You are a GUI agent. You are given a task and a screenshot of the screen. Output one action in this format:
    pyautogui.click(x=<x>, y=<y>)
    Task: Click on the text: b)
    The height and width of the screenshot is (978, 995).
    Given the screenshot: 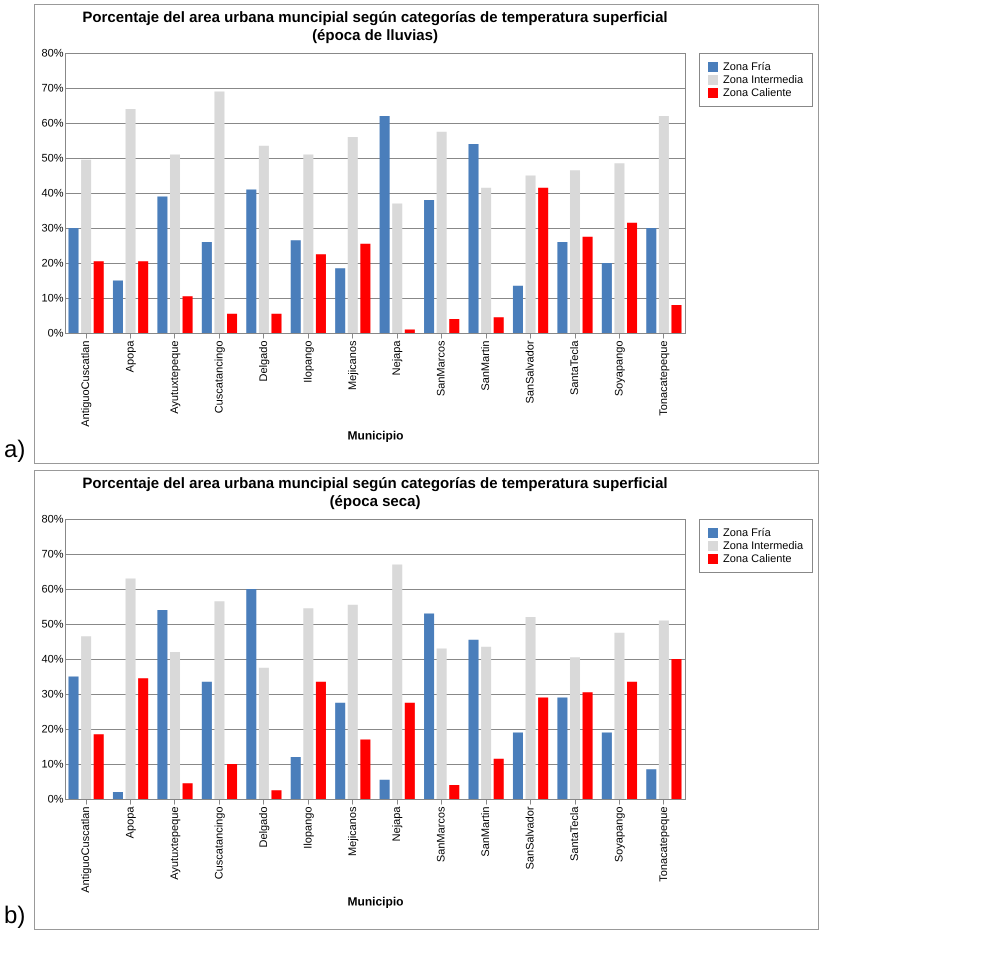 What is the action you would take?
    pyautogui.click(x=15, y=916)
    